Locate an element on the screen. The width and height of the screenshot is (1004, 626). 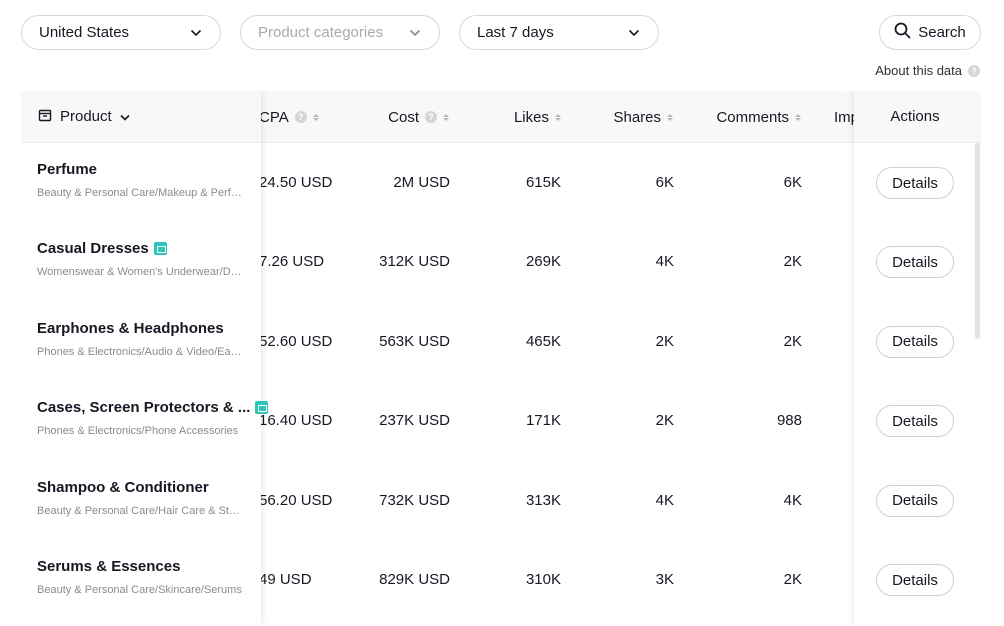
column-label: Shares is located at coordinates (637, 117).